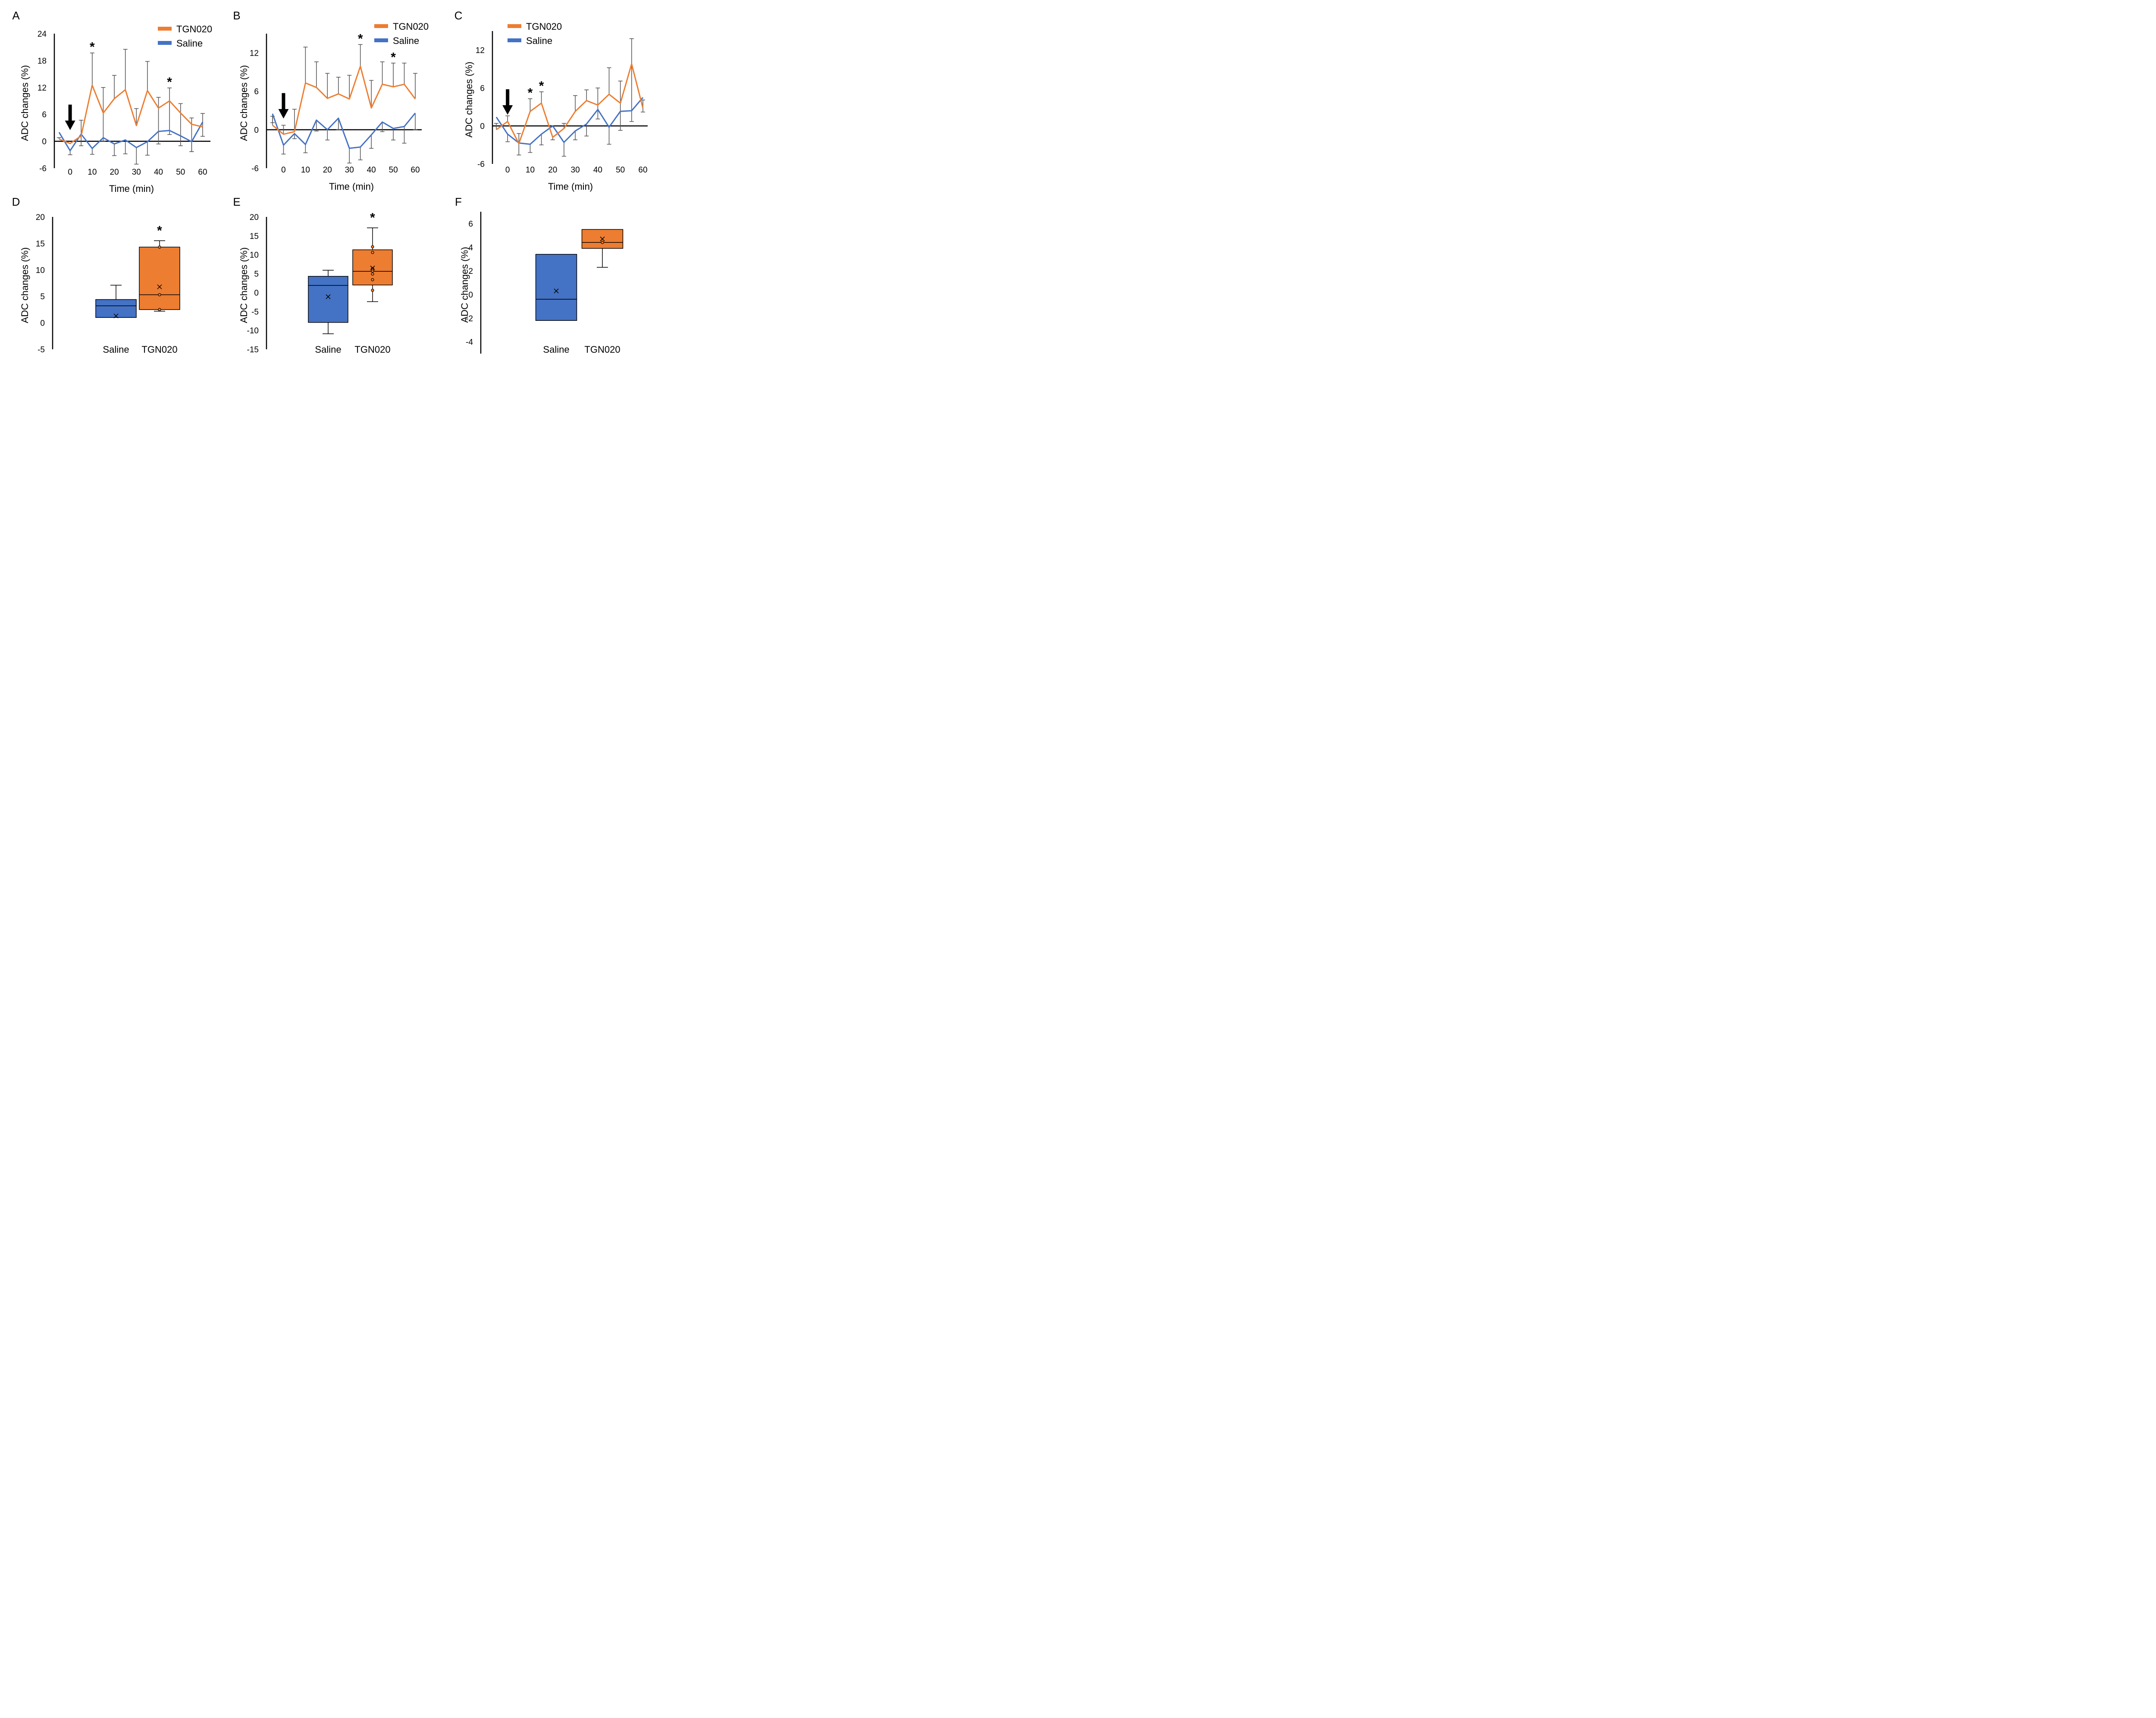 This screenshot has height=1718, width=2156. What do you see at coordinates (469, 318) in the screenshot?
I see `y-tick-label: -2` at bounding box center [469, 318].